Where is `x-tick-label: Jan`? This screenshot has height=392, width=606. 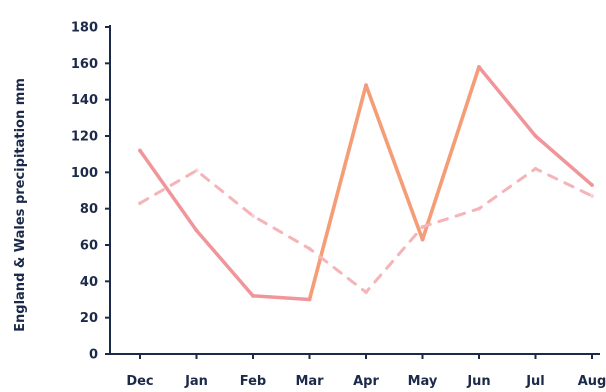
x-tick-label: Jan is located at coordinates (196, 381).